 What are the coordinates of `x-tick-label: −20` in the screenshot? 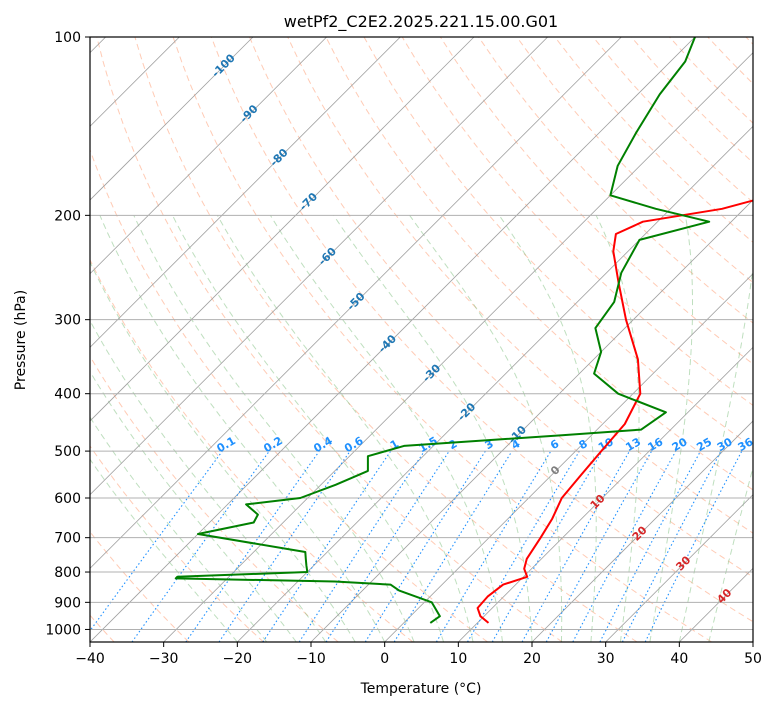 It's located at (238, 659).